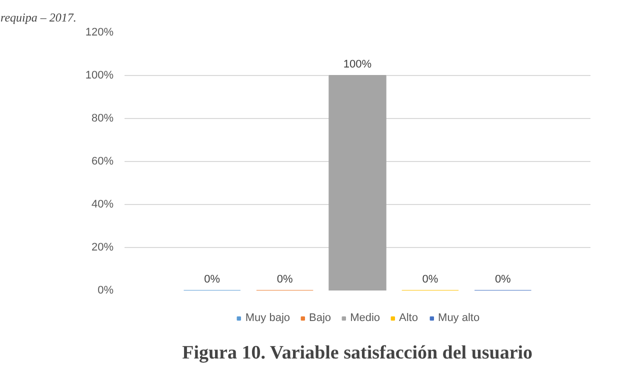 The height and width of the screenshot is (372, 620). Describe the element at coordinates (99, 32) in the screenshot. I see `y-tick-label: 120%` at that location.